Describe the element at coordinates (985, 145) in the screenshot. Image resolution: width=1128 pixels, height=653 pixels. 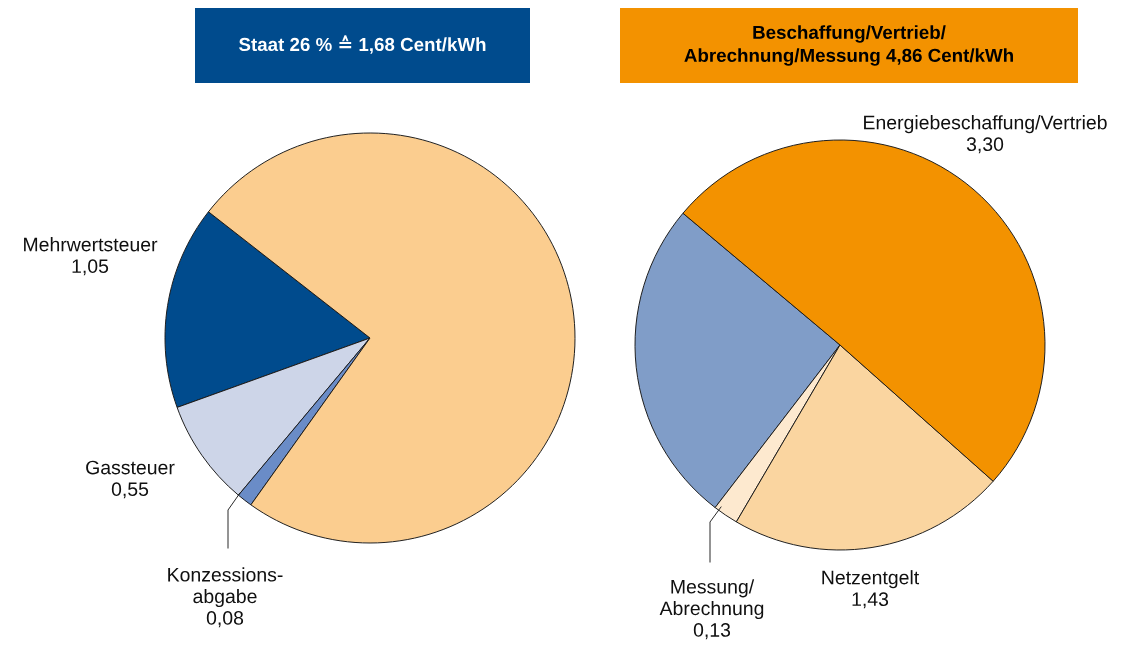
I see `data-label: 3,30` at that location.